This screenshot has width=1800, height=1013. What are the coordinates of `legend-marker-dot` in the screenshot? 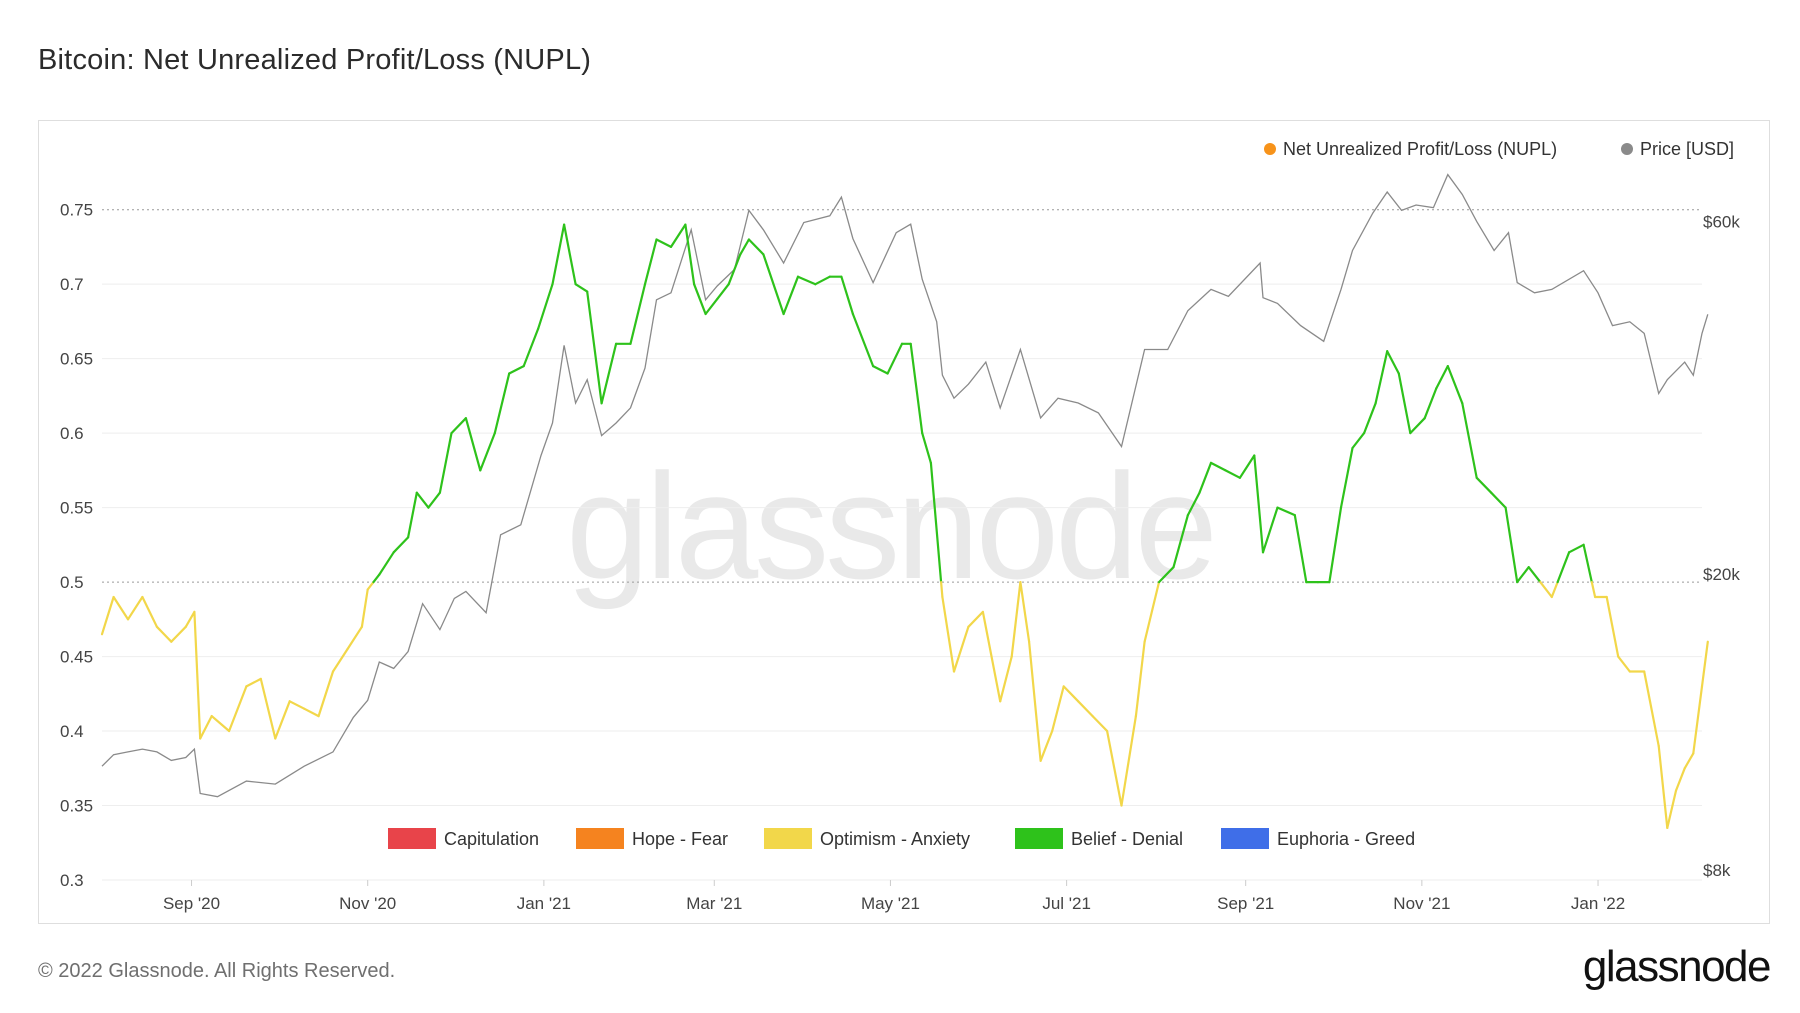 It's located at (1270, 149).